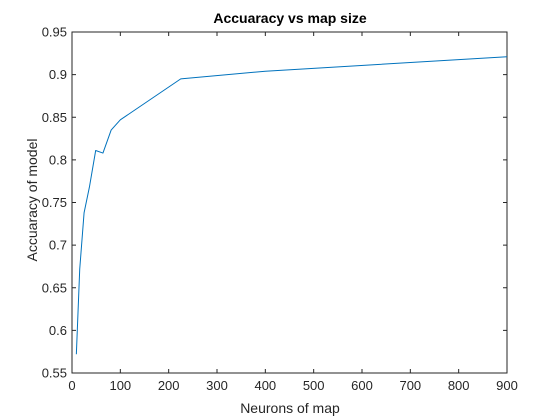 Image resolution: width=560 pixels, height=420 pixels. What do you see at coordinates (314, 385) in the screenshot?
I see `x-tick-label: 500` at bounding box center [314, 385].